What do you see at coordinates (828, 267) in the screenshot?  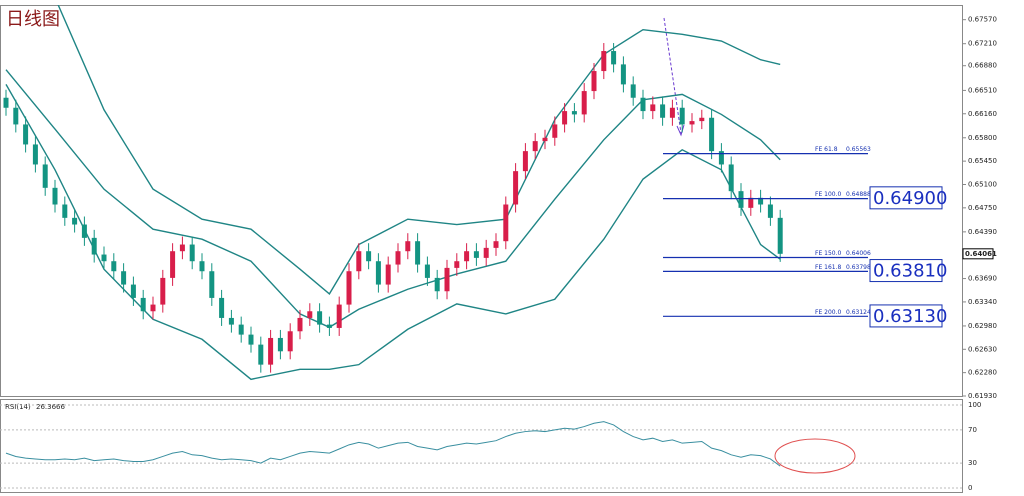 I see `fib-name: FE 161.8` at bounding box center [828, 267].